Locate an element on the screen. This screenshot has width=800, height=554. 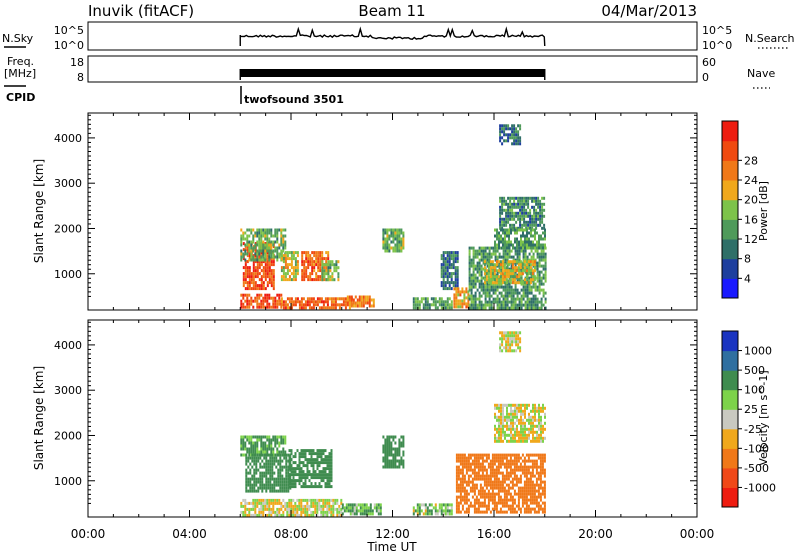
sky-panel is located at coordinates (392, 36).